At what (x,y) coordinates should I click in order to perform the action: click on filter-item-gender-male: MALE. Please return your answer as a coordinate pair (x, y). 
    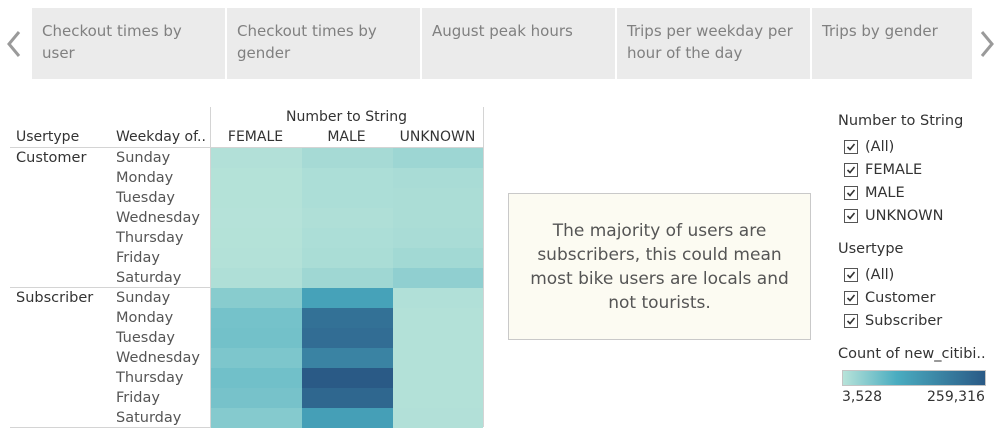
    Looking at the image, I should click on (874, 193).